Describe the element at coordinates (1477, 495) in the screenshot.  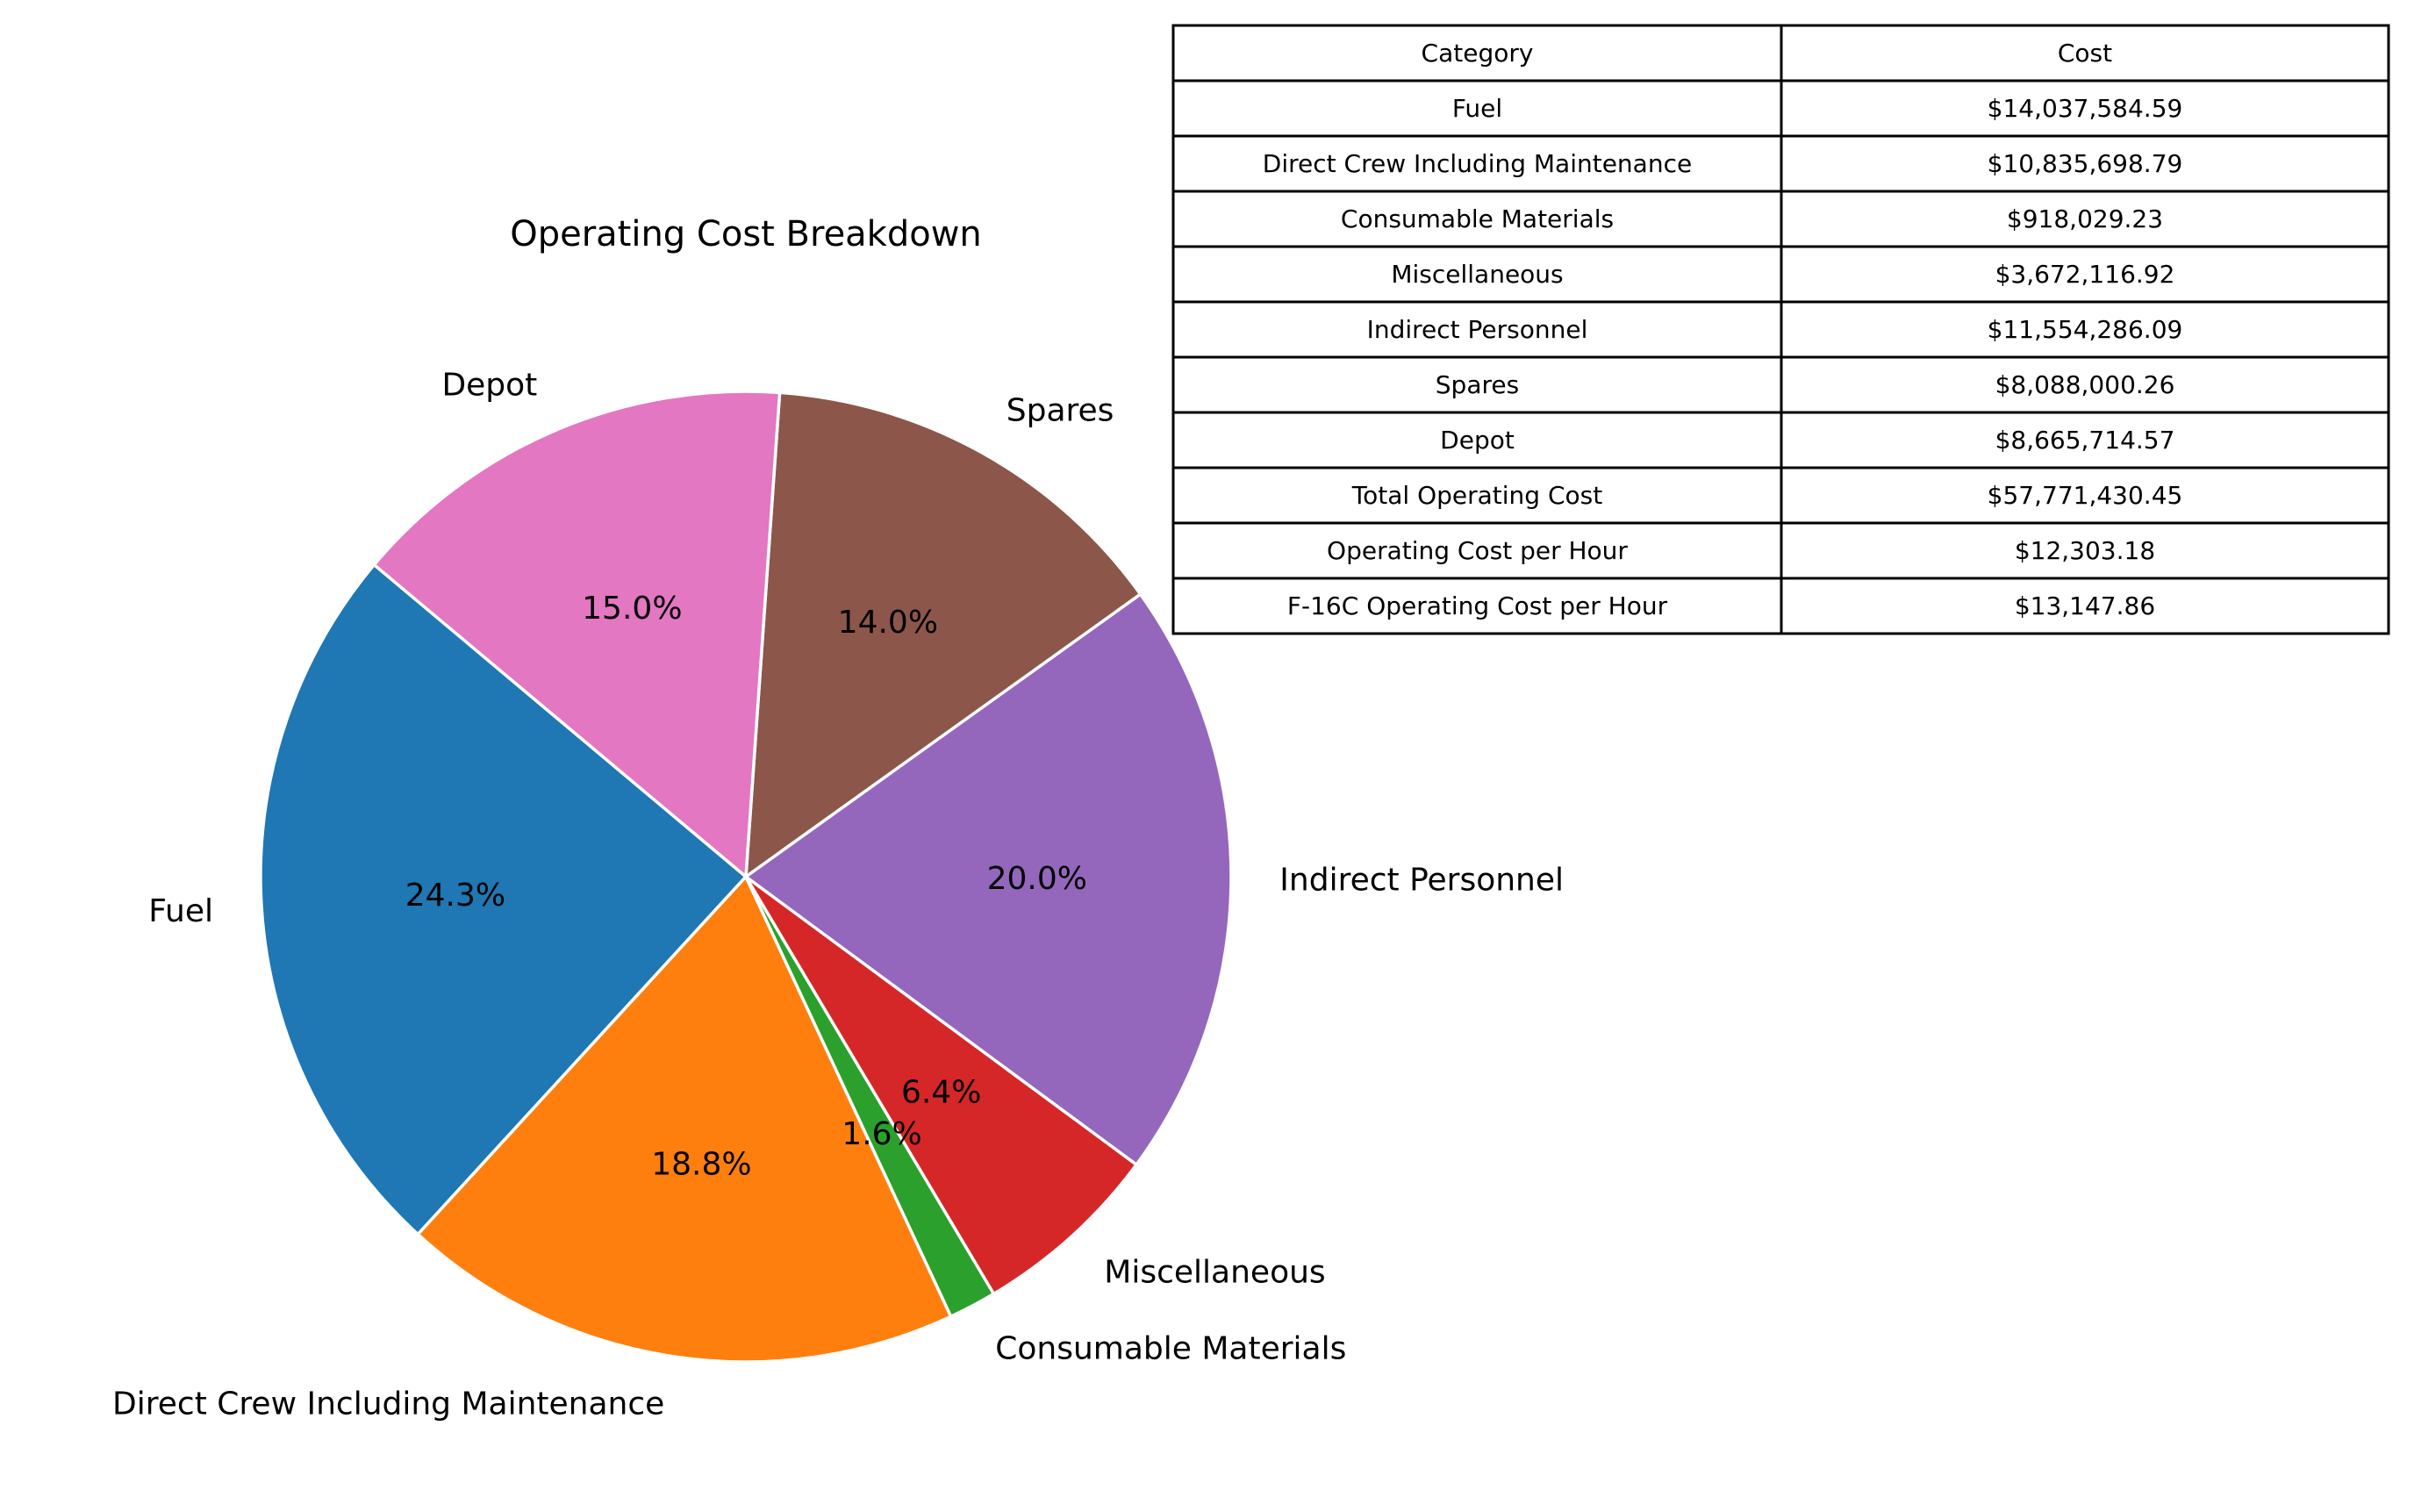
I see `cell-category: Total Operating Cost` at that location.